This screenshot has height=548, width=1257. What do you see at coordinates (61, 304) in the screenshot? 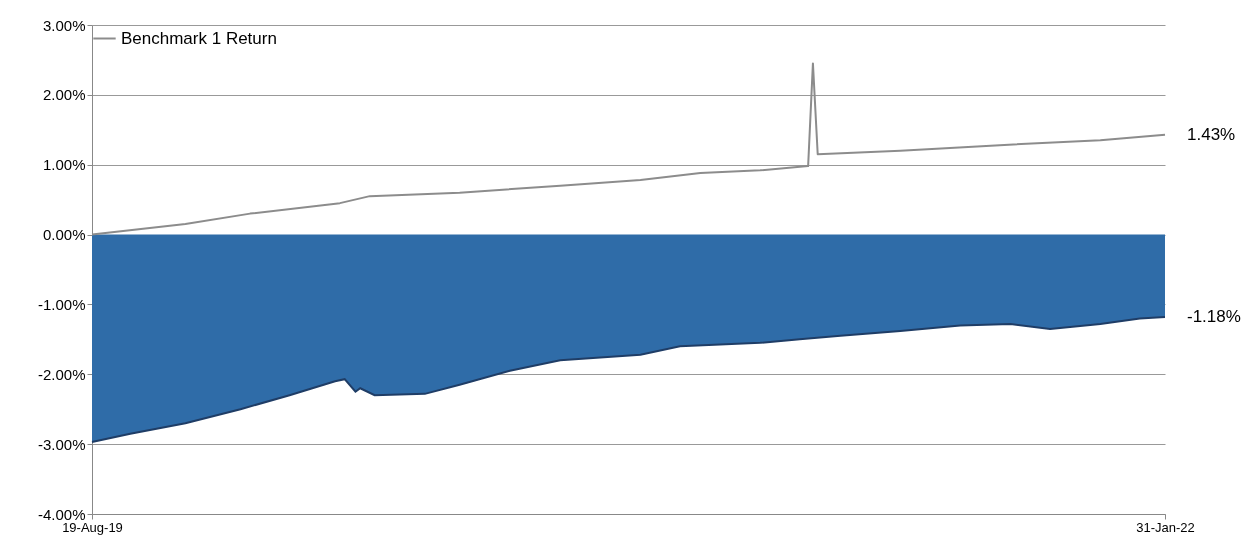
I see `y-tick-label: -1.00%` at bounding box center [61, 304].